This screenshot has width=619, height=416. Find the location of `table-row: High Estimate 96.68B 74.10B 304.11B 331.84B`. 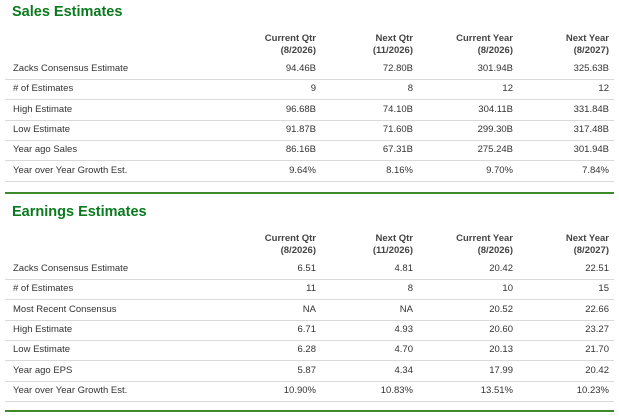

table-row: High Estimate 96.68B 74.10B 304.11B 331.84B is located at coordinates (309, 110).